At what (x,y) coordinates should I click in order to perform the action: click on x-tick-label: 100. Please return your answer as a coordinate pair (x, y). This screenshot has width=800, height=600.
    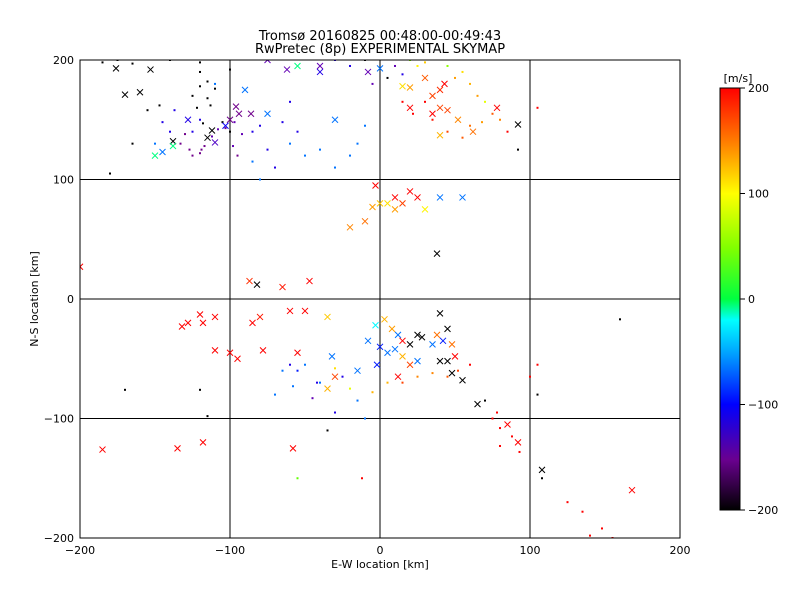
    Looking at the image, I should click on (530, 550).